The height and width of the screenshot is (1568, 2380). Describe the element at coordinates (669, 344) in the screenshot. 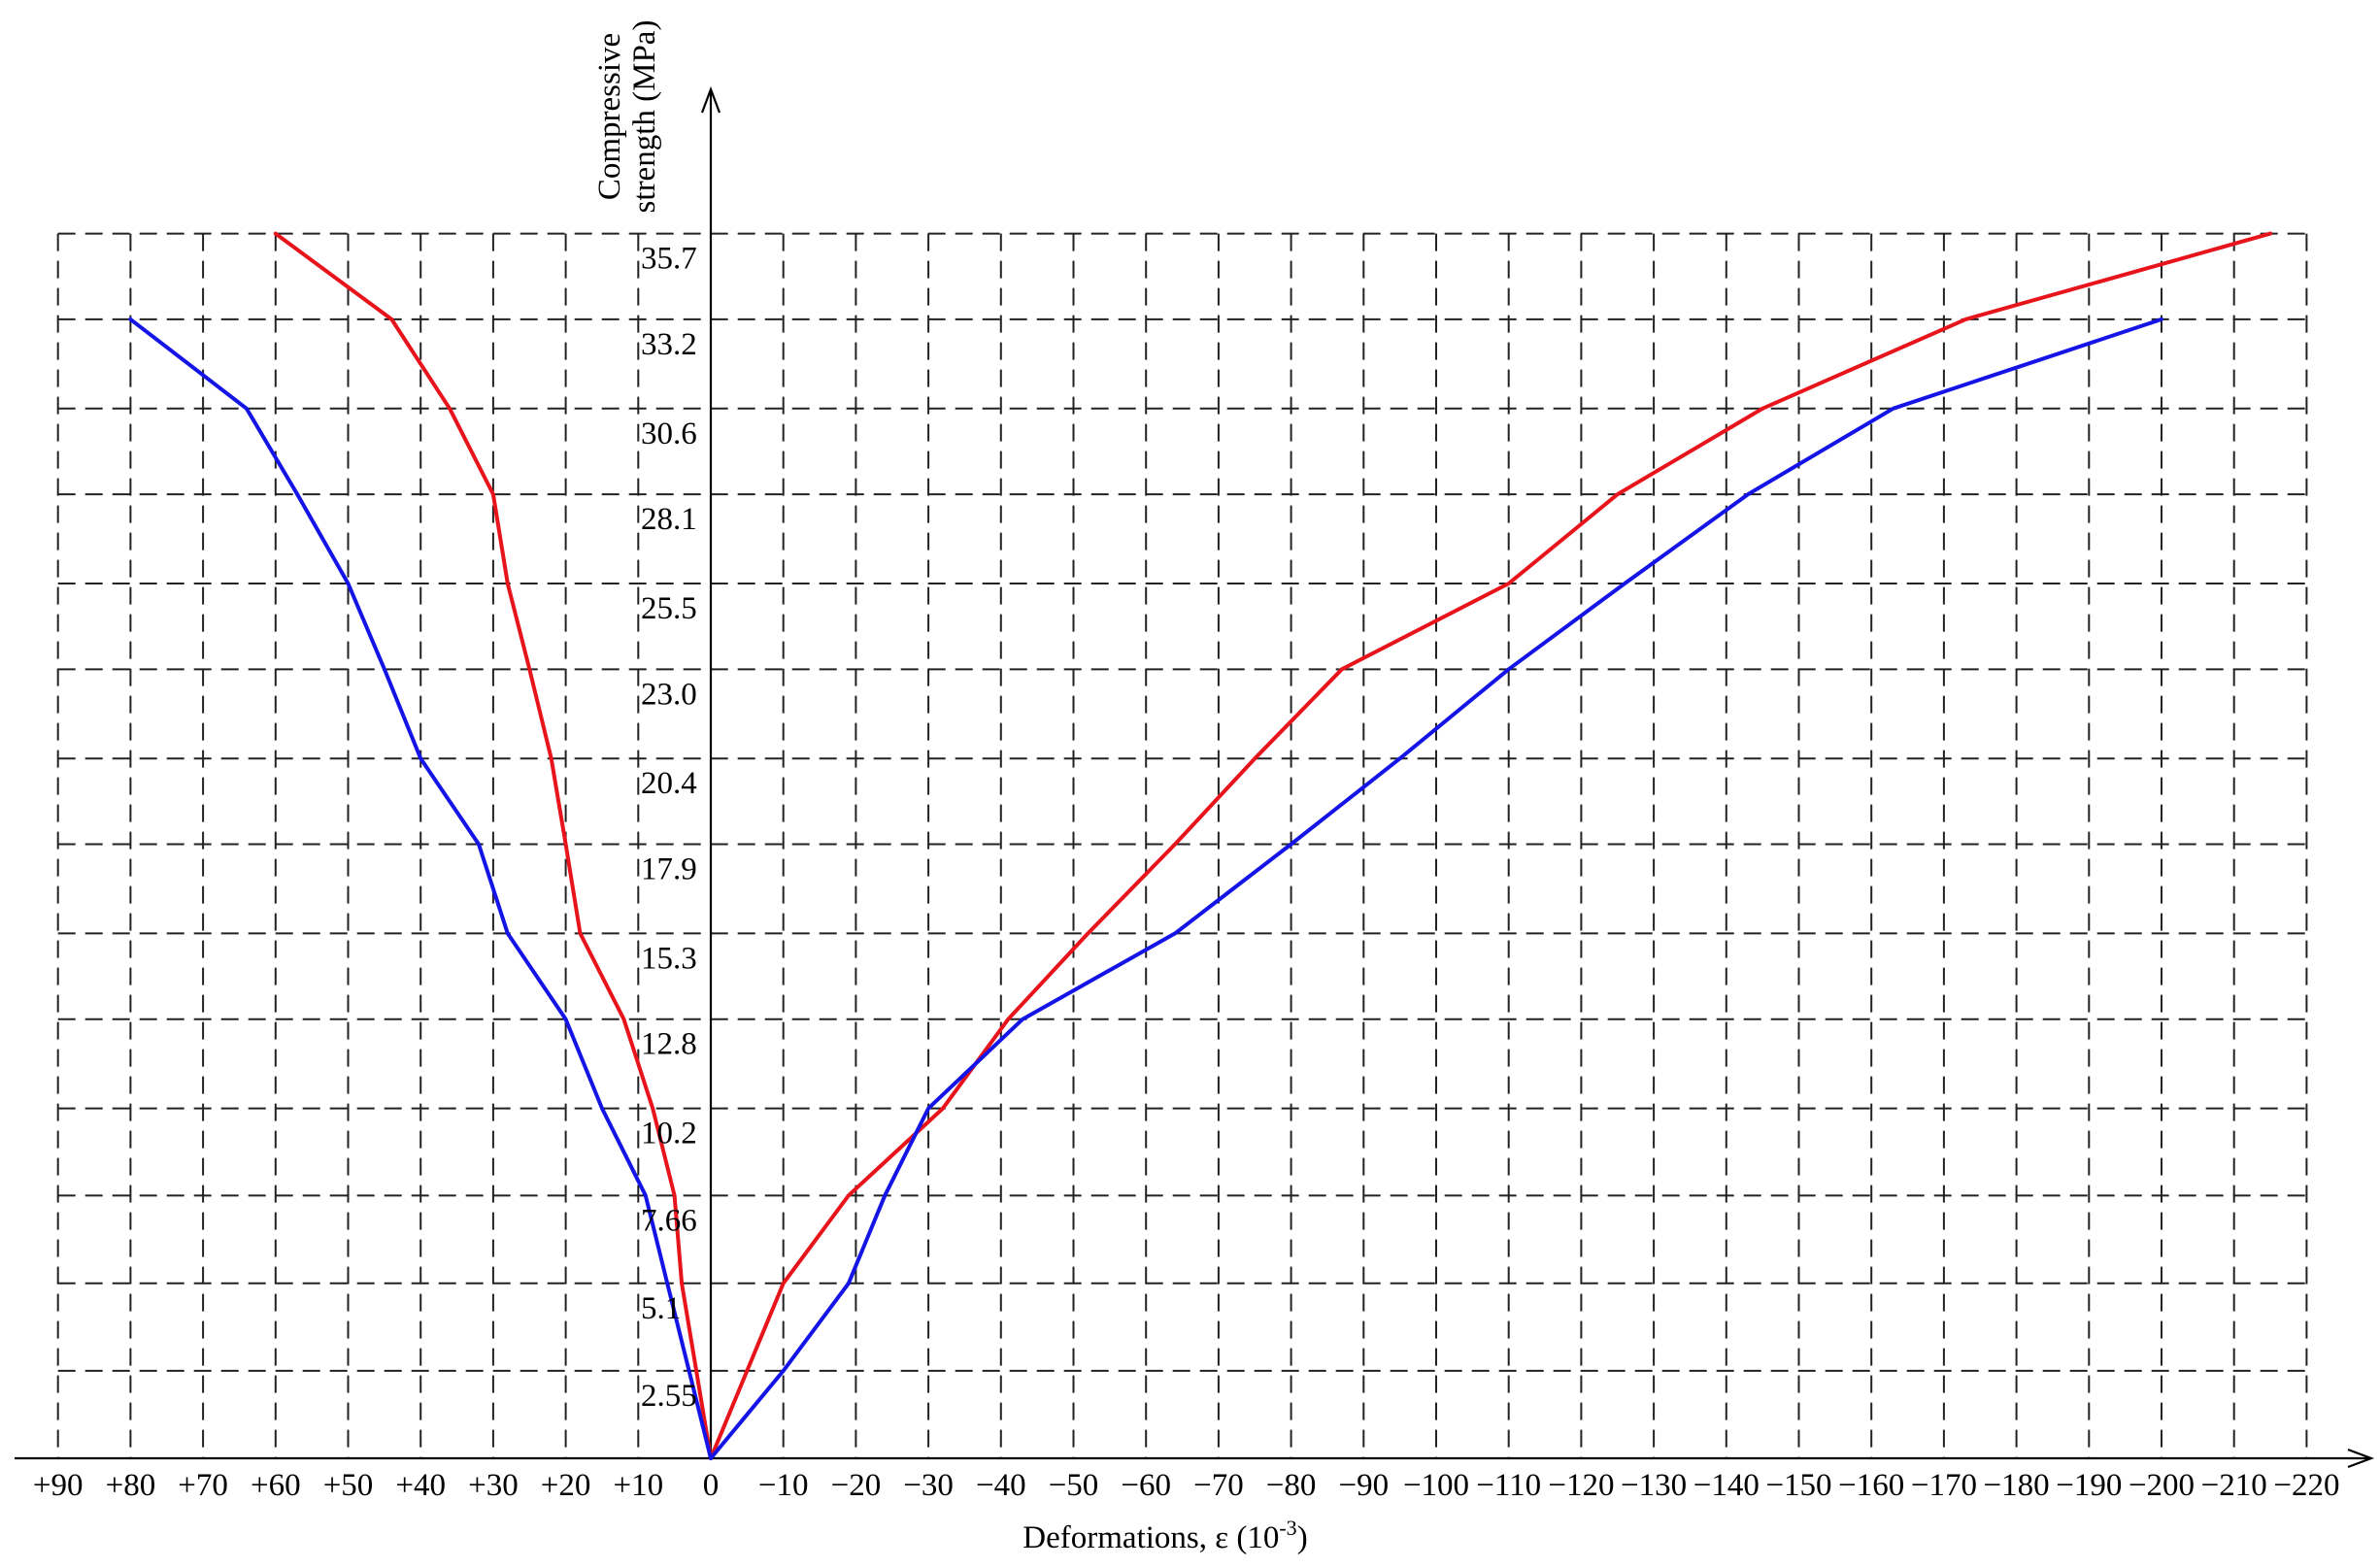

I see `y-tick-label: 33.2` at that location.